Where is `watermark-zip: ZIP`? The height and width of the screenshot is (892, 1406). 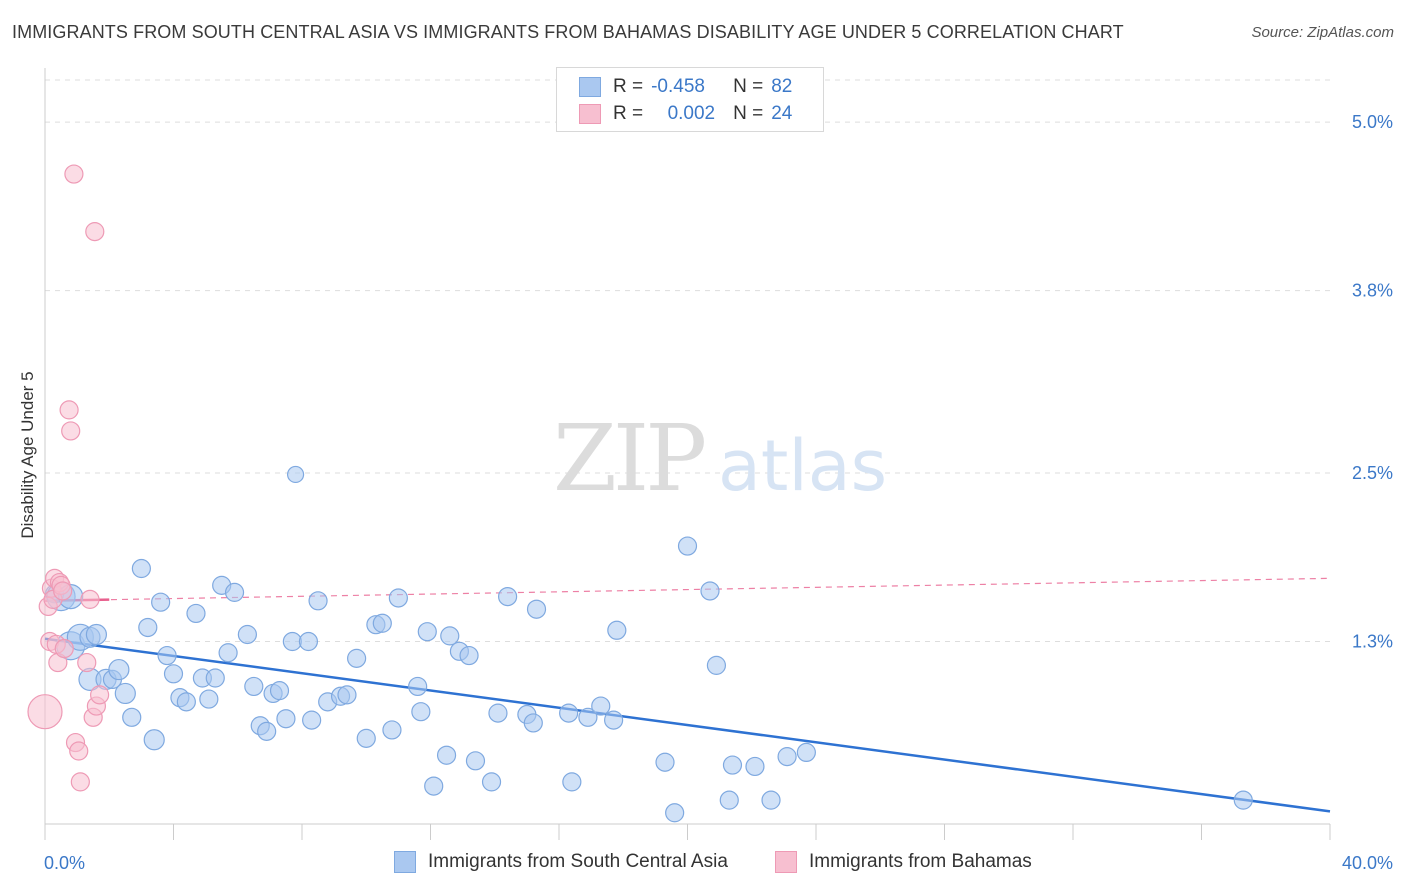 watermark-zip: ZIP is located at coordinates (628, 458).